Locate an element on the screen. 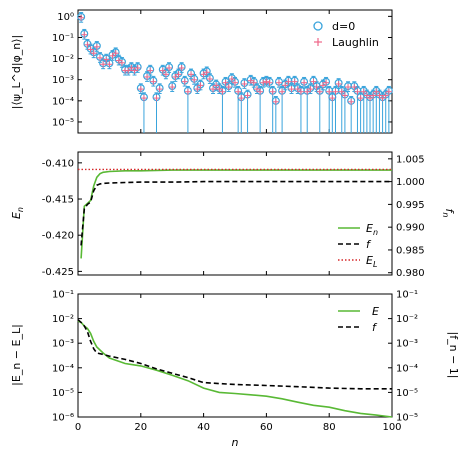  legend-d0-label: d=0 is located at coordinates (343, 26).